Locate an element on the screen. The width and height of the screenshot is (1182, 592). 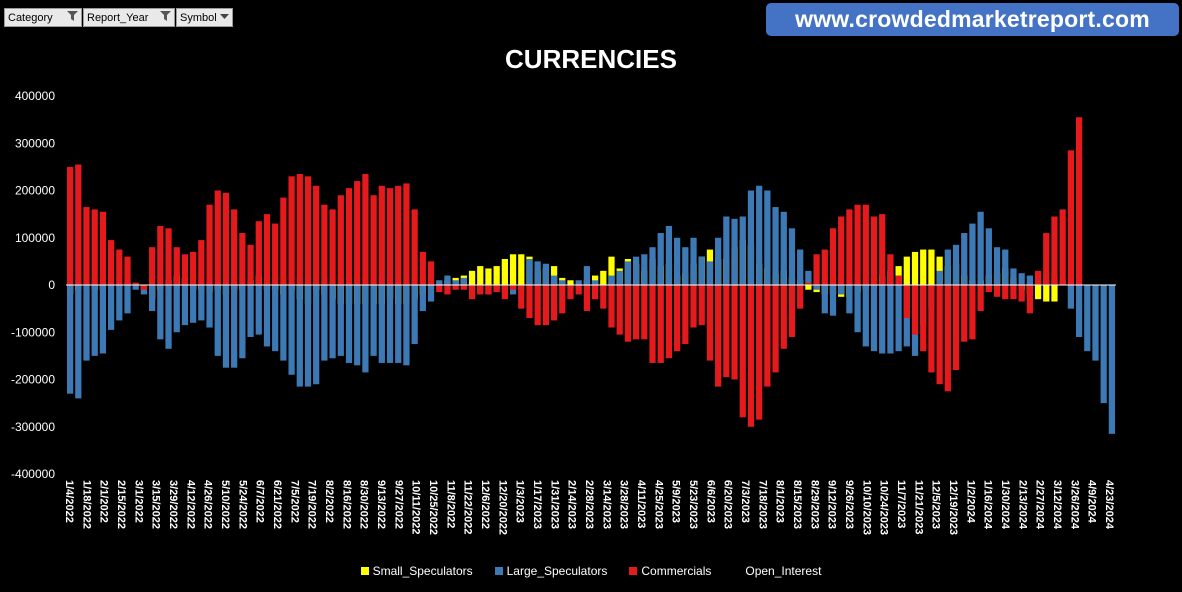
x-tick-label: 6/21/2022 is located at coordinates (277, 504).